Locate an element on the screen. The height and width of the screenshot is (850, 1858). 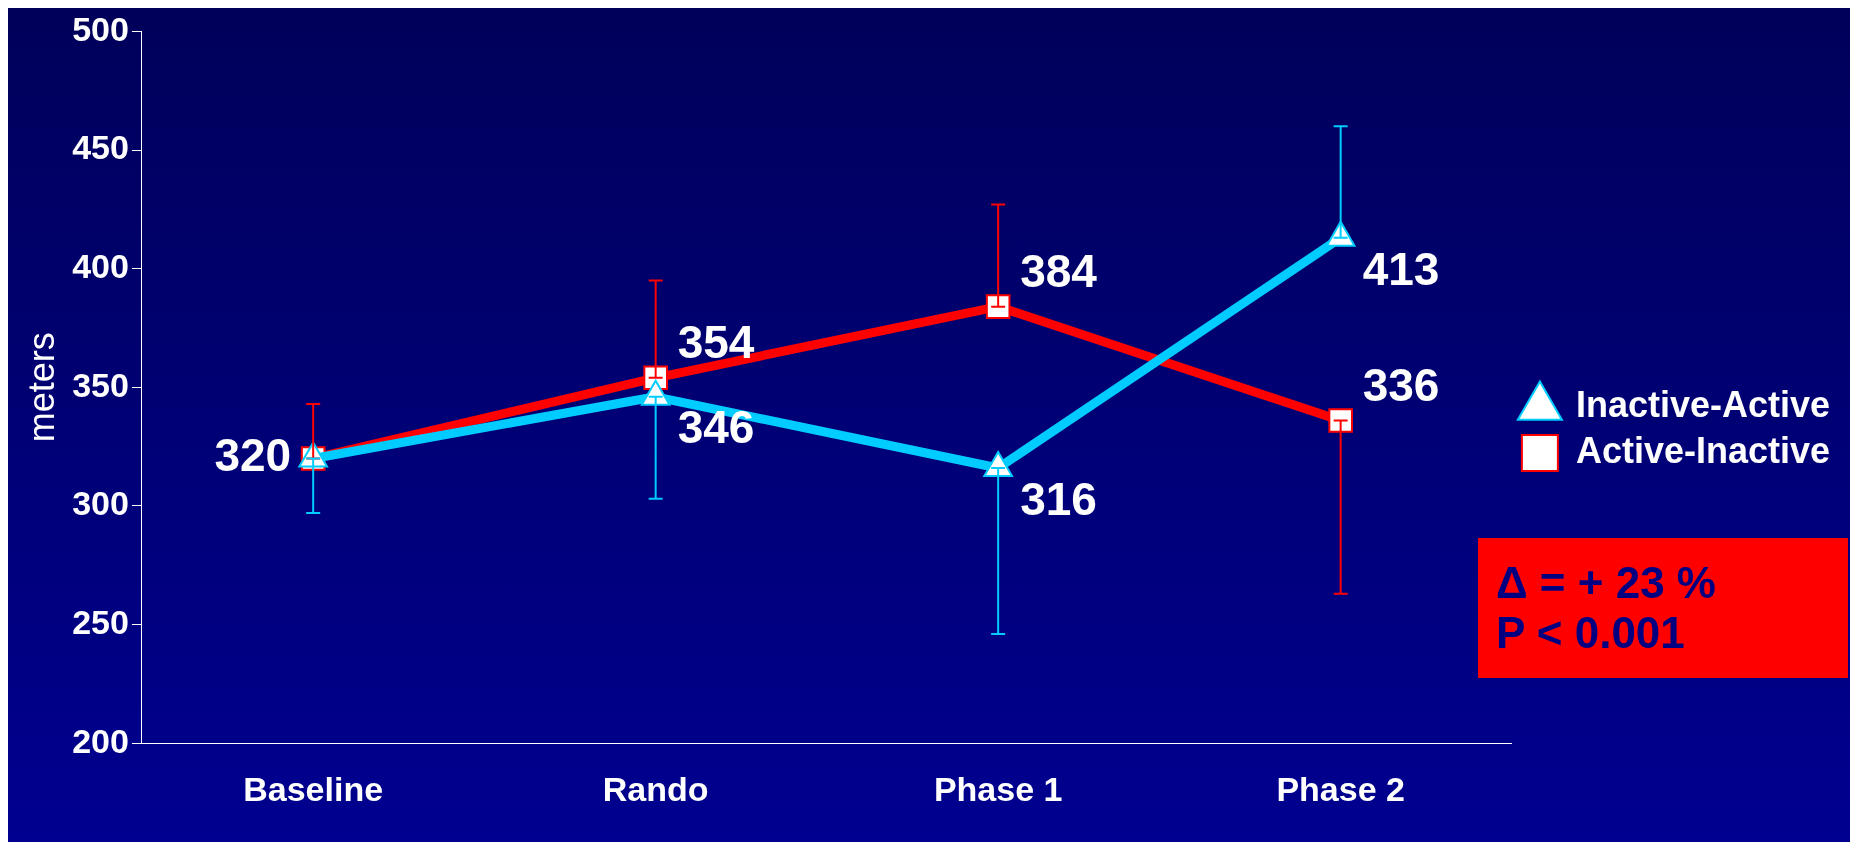
data-label: 346 is located at coordinates (716, 427).